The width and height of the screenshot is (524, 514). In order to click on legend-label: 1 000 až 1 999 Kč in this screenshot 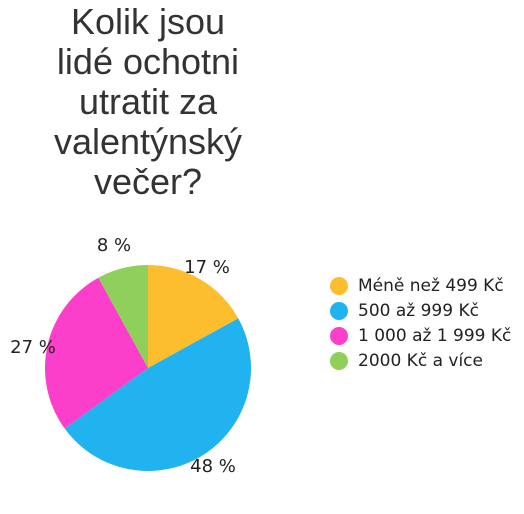, I will do `click(435, 335)`.